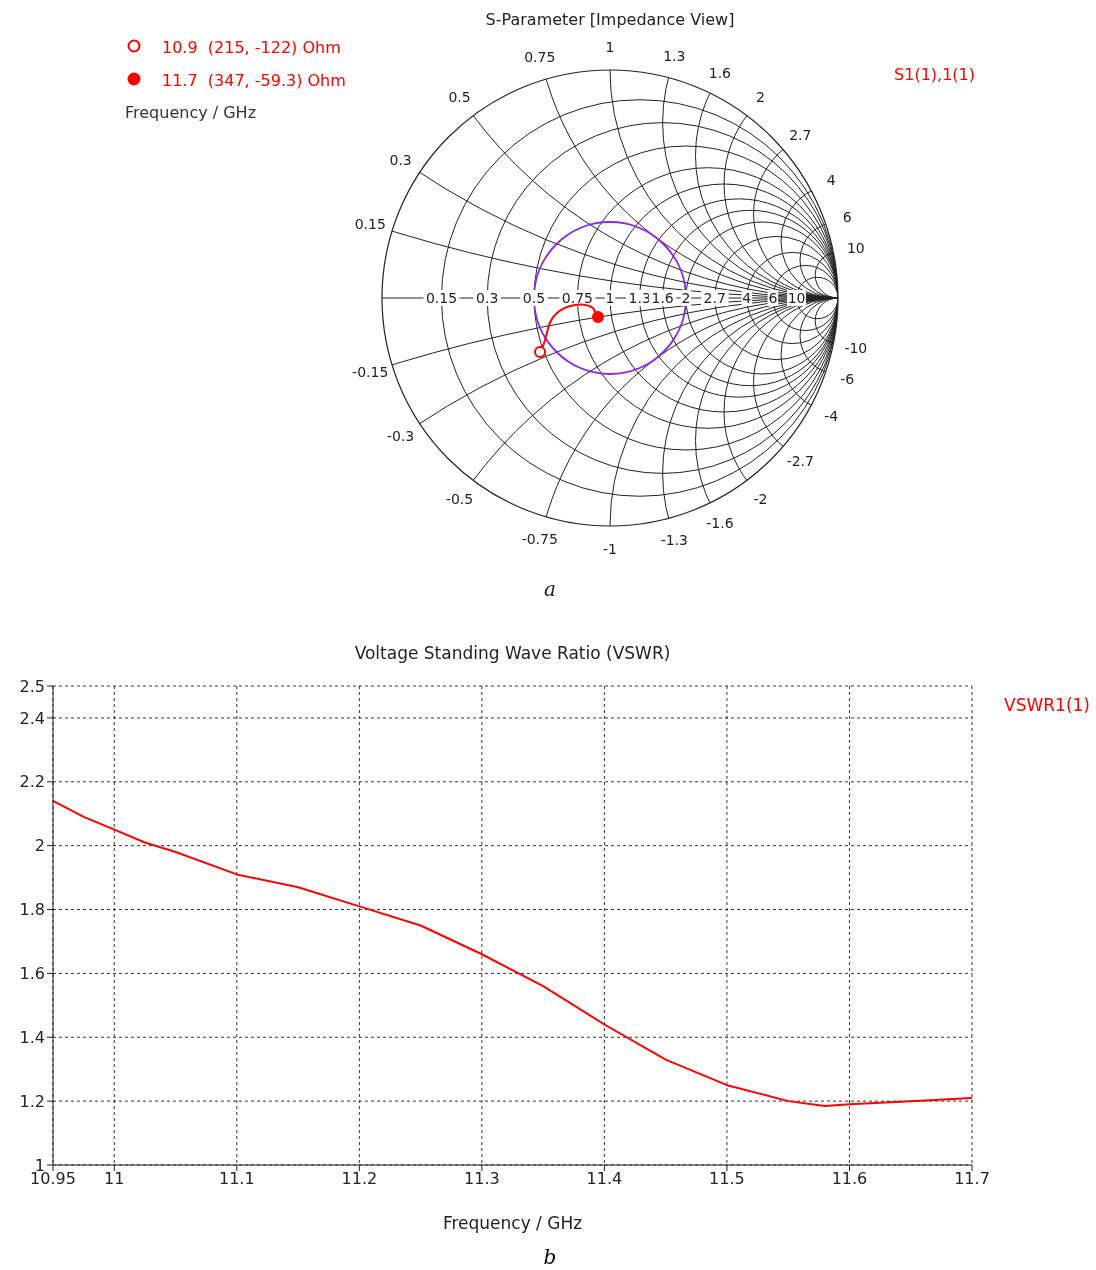 The image size is (1096, 1270). I want to click on text: -4, so click(831, 416).